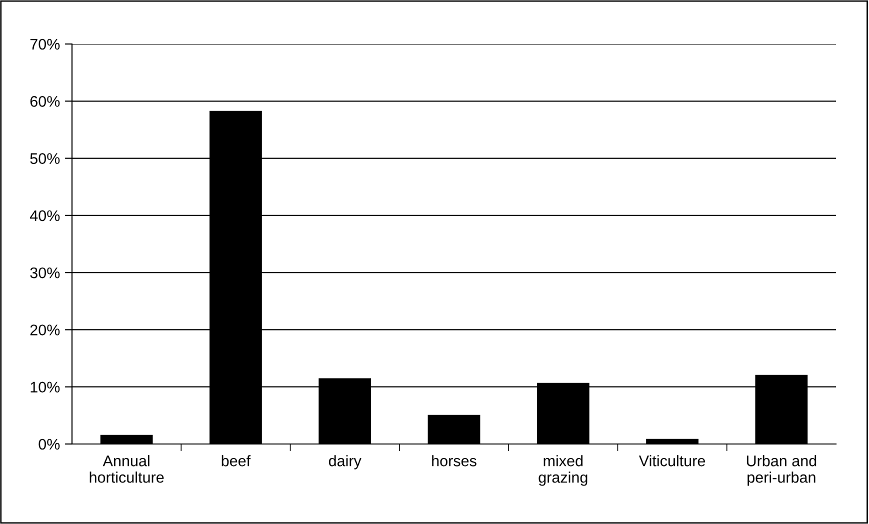  Describe the element at coordinates (49, 444) in the screenshot. I see `y-tick-label: 0%` at that location.